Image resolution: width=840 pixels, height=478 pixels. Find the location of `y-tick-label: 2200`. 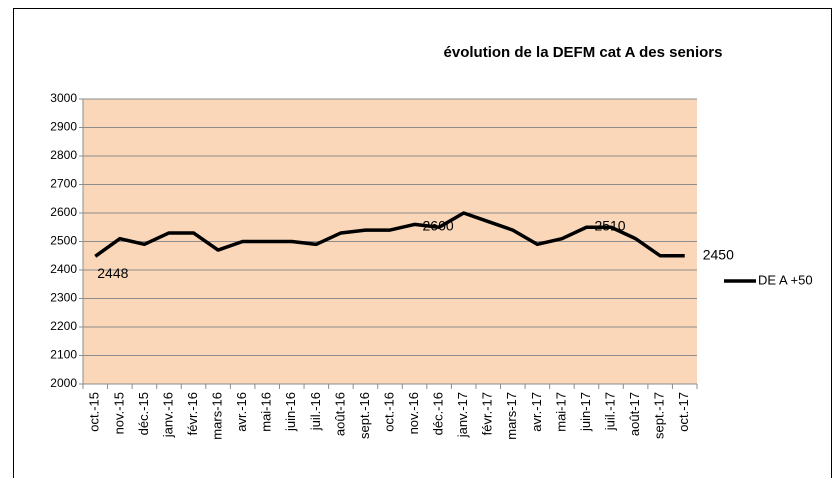

y-tick-label: 2200 is located at coordinates (63, 326).